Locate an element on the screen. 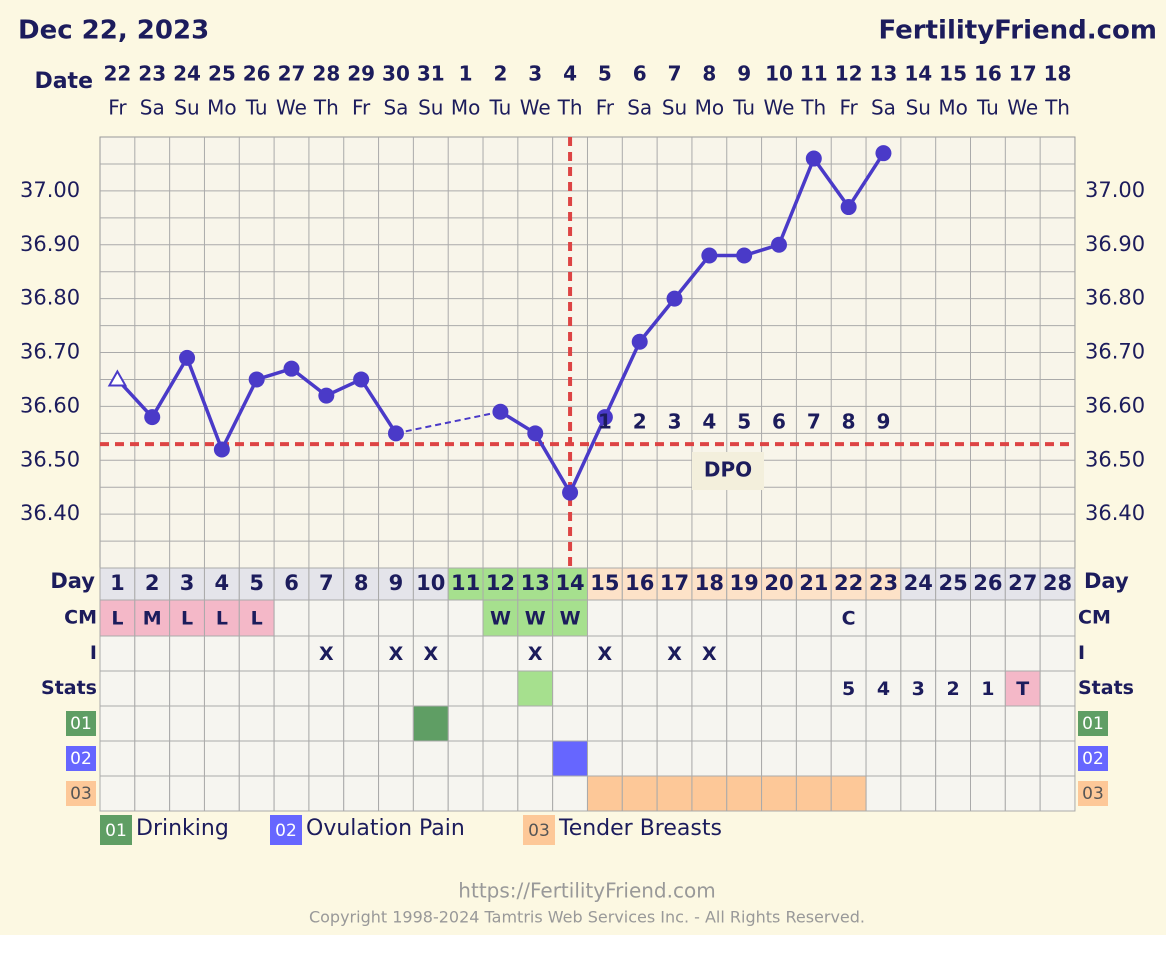  date-label: 31 is located at coordinates (431, 74).